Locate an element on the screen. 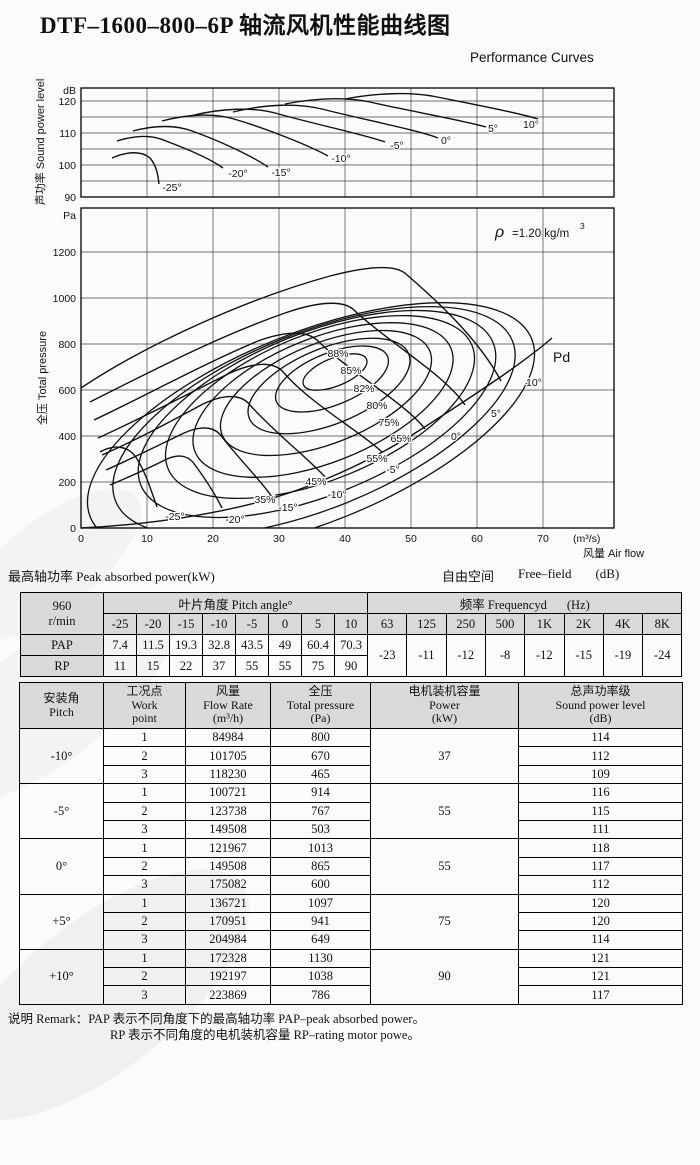  pap-label: PAP is located at coordinates (62, 645).